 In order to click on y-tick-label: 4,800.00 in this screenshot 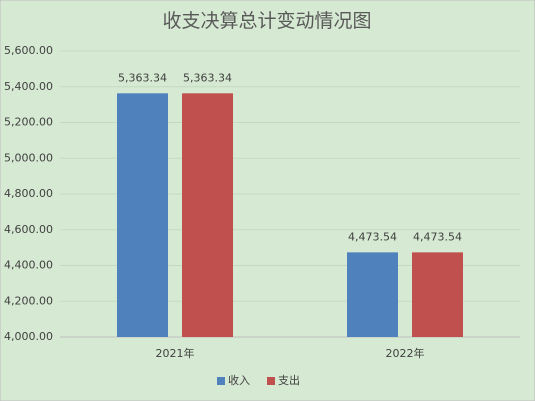, I will do `click(28, 193)`.